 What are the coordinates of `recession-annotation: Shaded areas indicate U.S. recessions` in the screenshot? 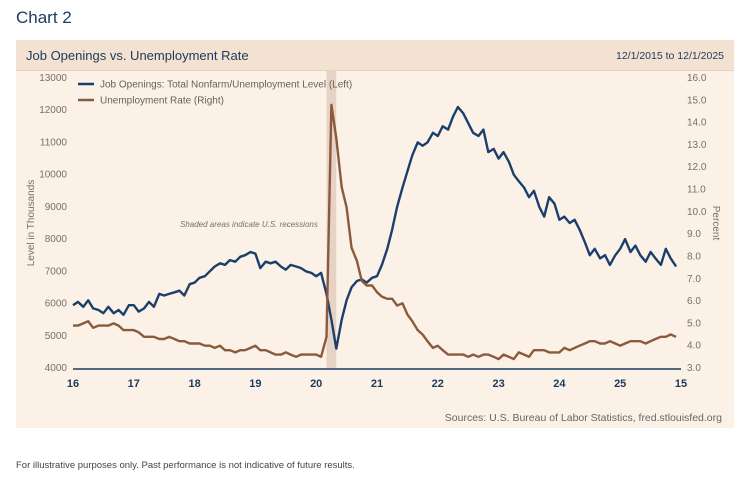 It's located at (249, 224).